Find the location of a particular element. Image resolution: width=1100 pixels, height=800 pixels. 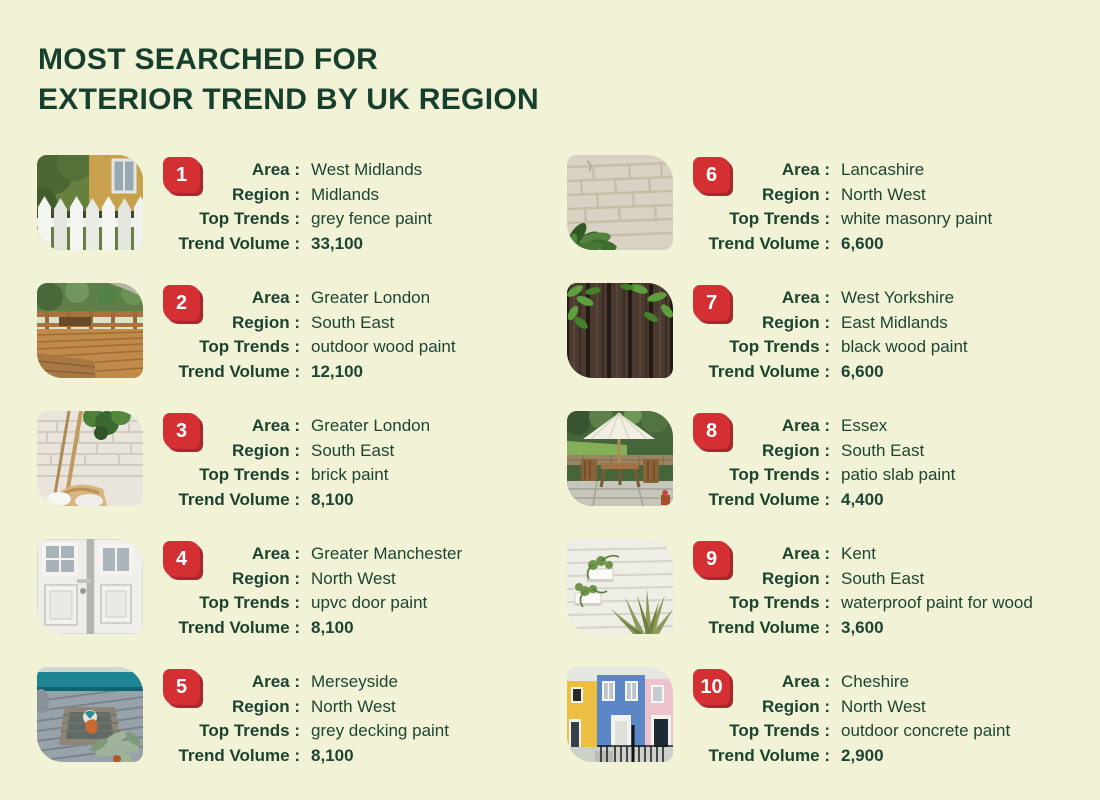

thumb-white-siding-photo is located at coordinates (620, 586).